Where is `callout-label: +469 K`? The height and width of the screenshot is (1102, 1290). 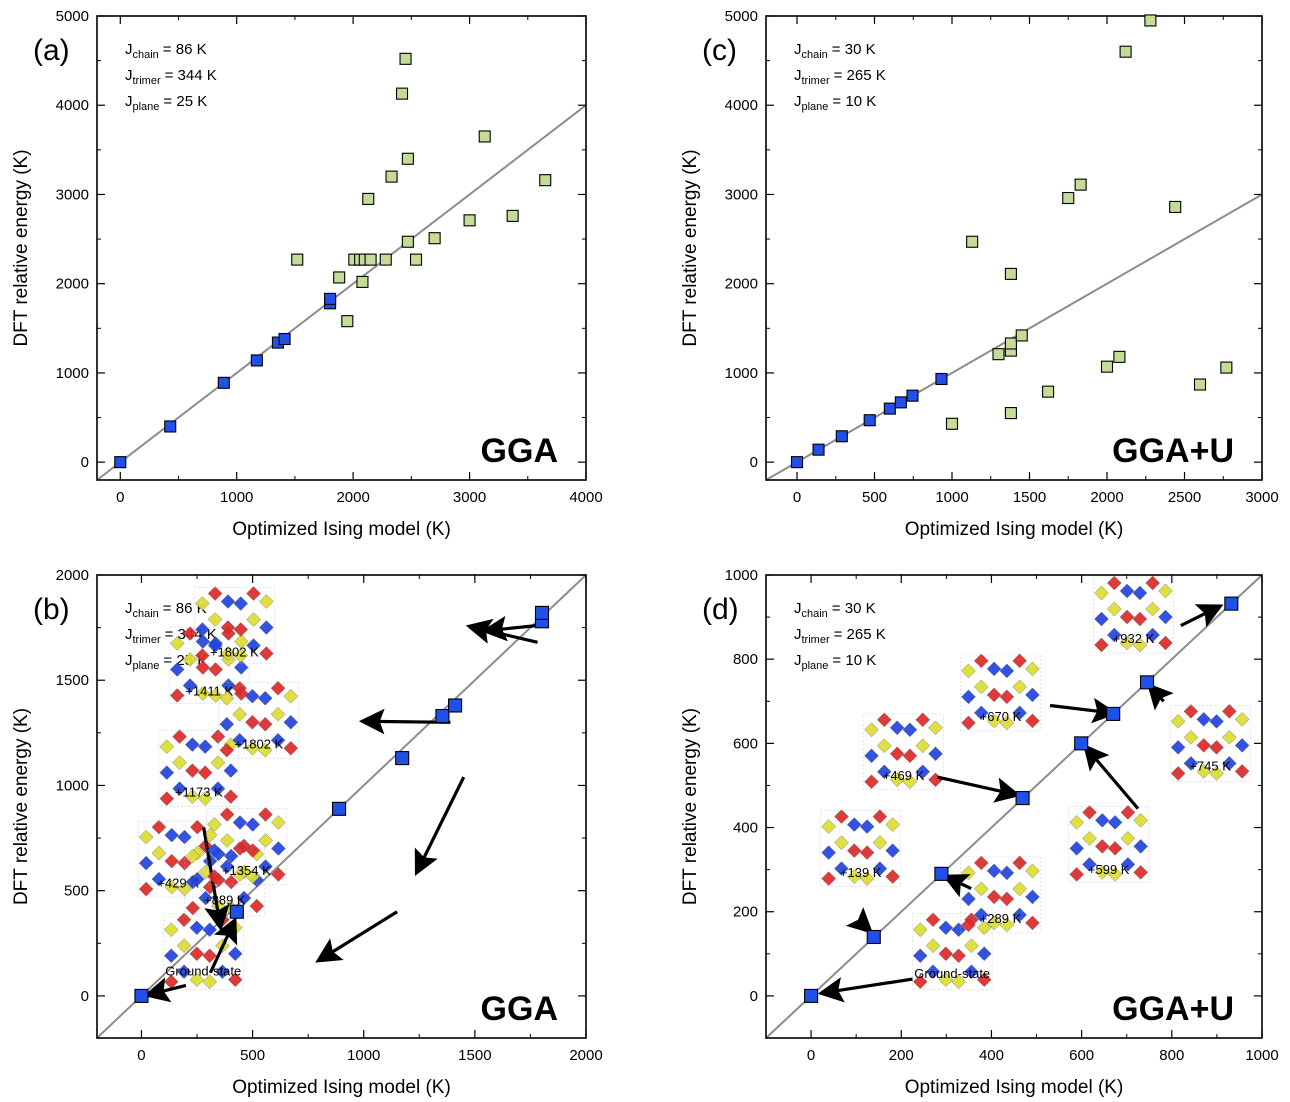 callout-label: +469 K is located at coordinates (904, 775).